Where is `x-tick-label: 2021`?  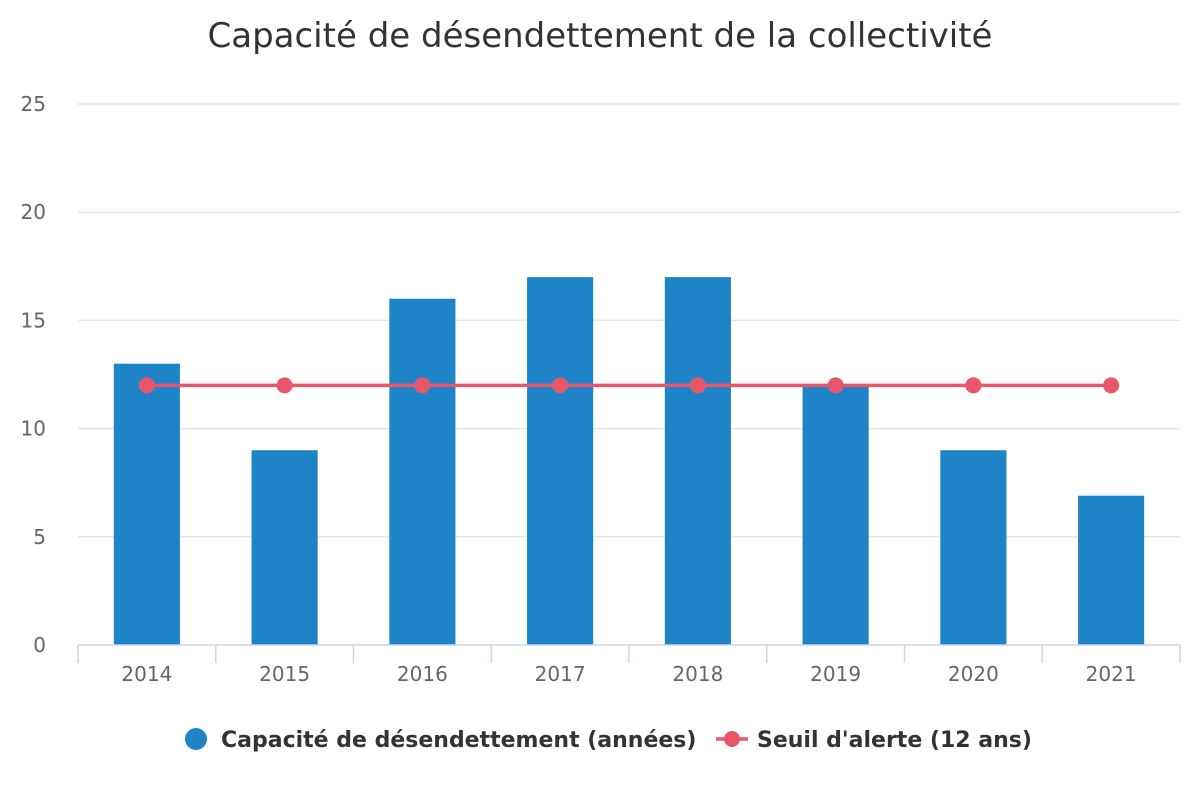 x-tick-label: 2021 is located at coordinates (1111, 674).